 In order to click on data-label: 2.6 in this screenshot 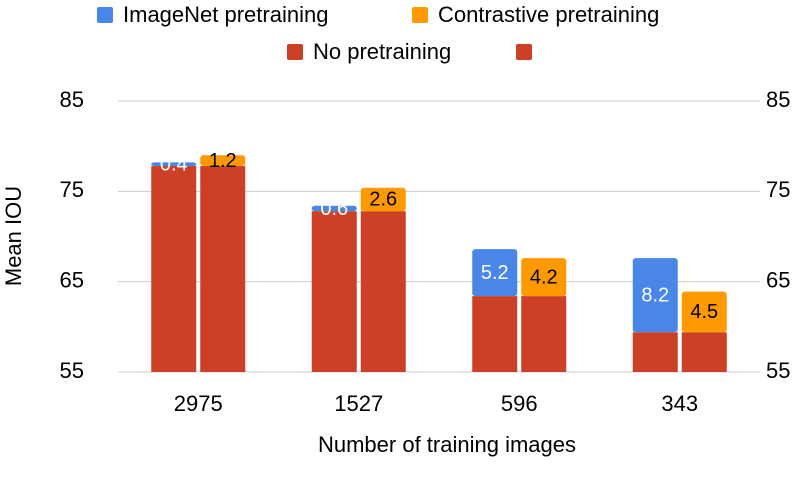, I will do `click(383, 200)`.